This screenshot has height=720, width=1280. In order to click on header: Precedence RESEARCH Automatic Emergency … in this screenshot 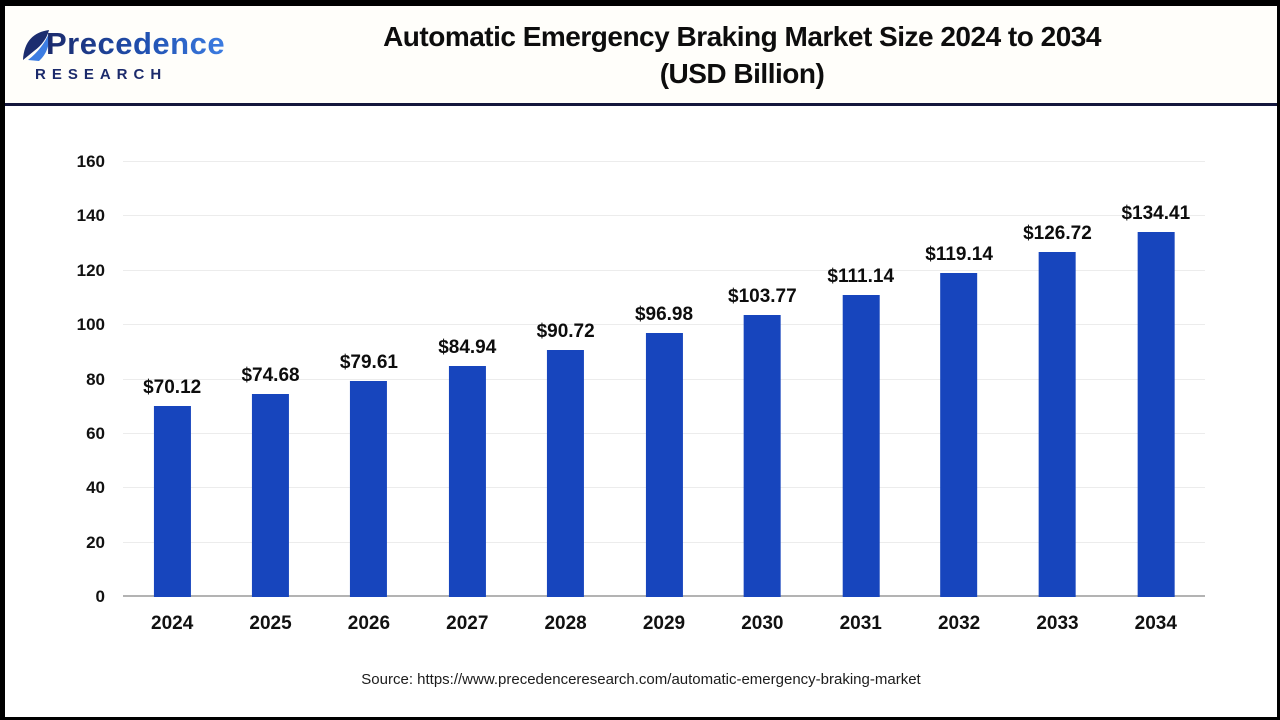, I will do `click(641, 54)`.